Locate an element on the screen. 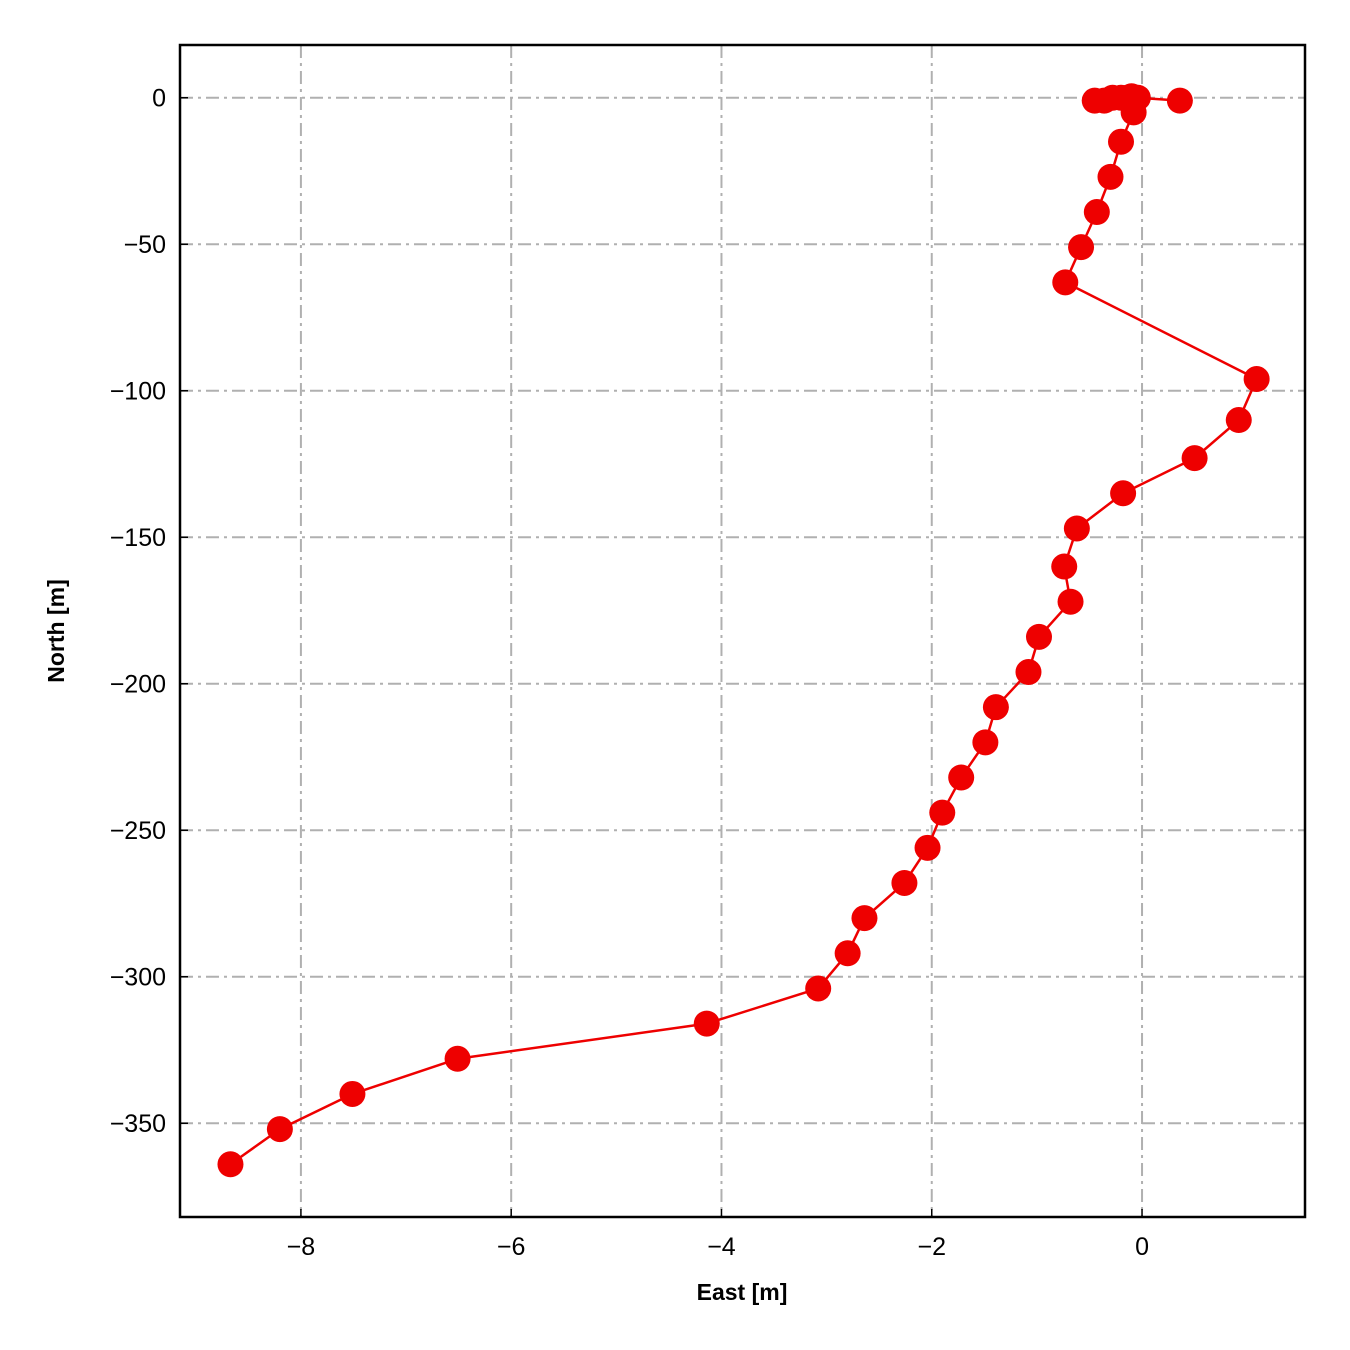 The image size is (1350, 1350). y-tick-label: −100 is located at coordinates (138, 392).